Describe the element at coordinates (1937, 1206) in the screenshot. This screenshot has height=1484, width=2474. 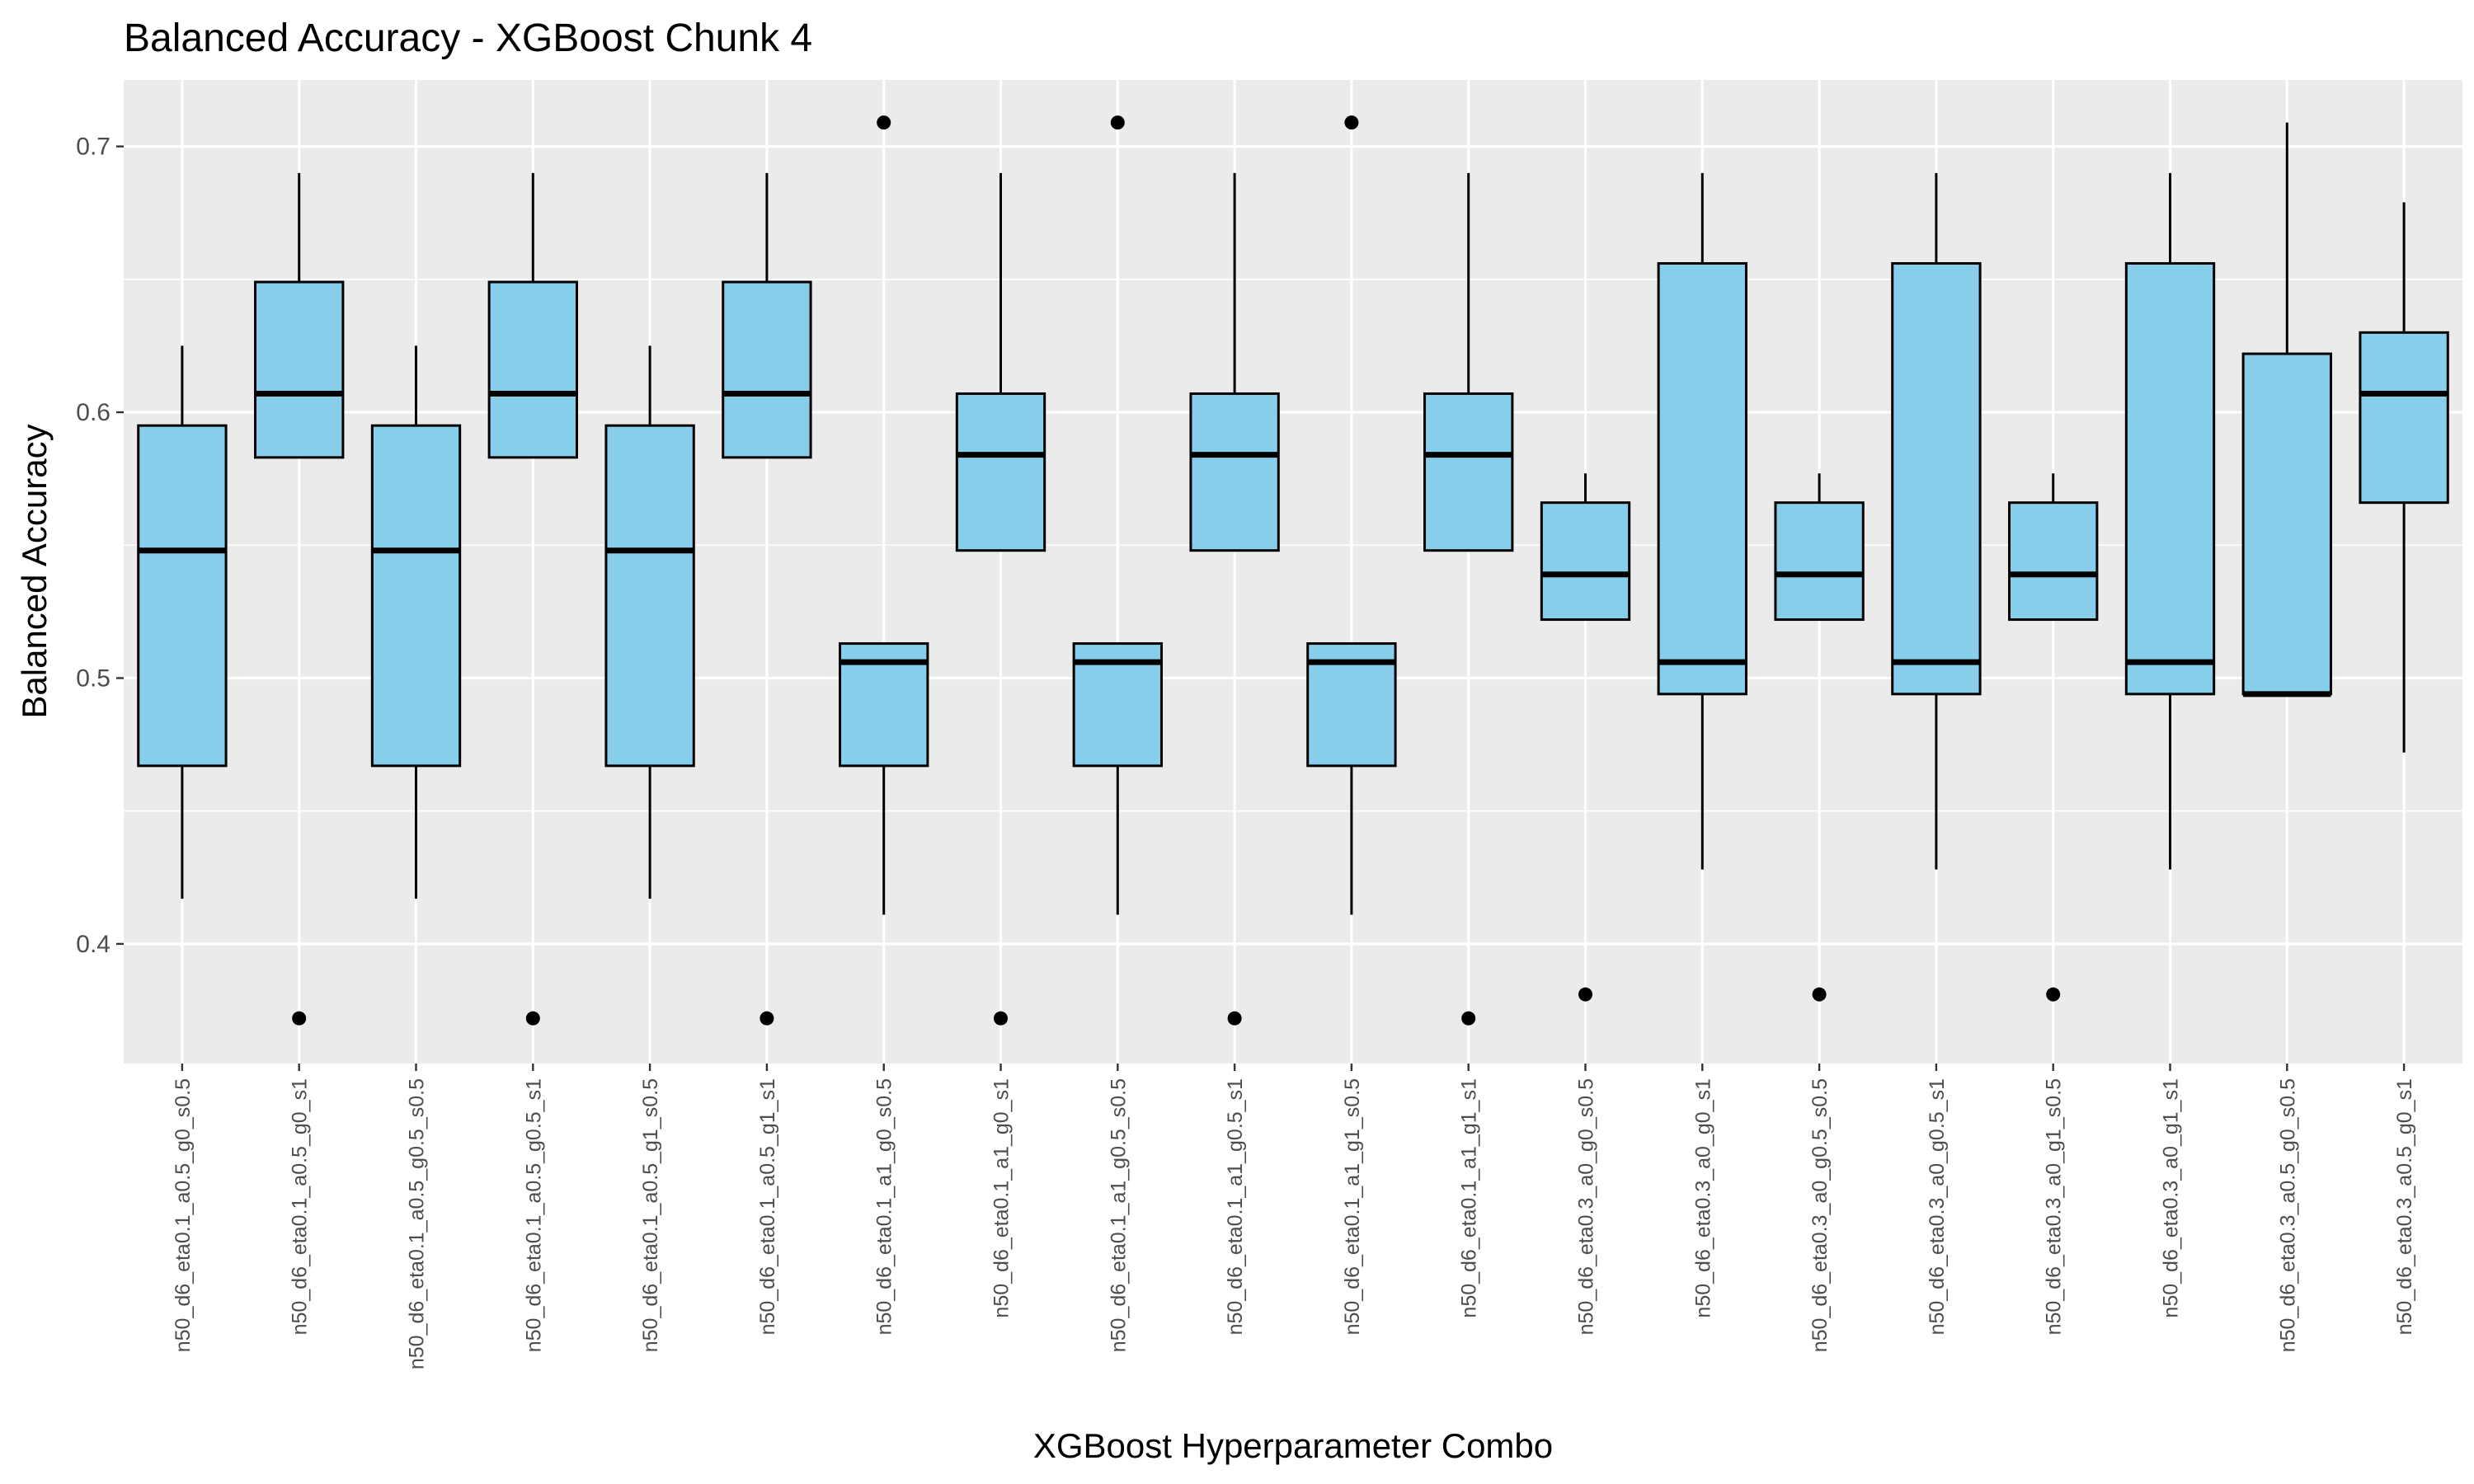
I see `x-tick-label: n50_d6_eta0.3_a0_g0.5_s1` at that location.